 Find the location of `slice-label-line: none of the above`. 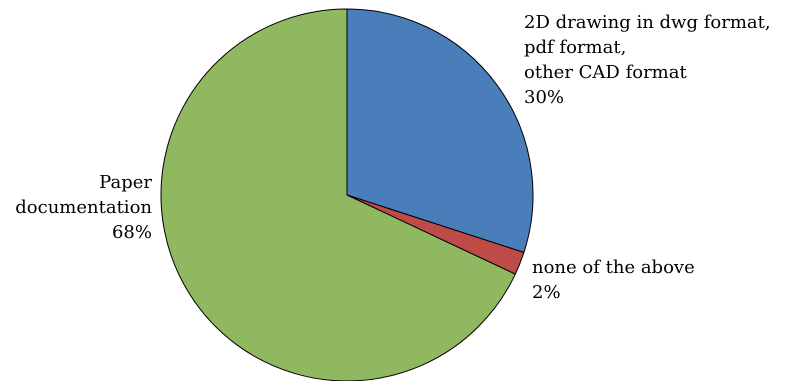

slice-label-line: none of the above is located at coordinates (613, 267).